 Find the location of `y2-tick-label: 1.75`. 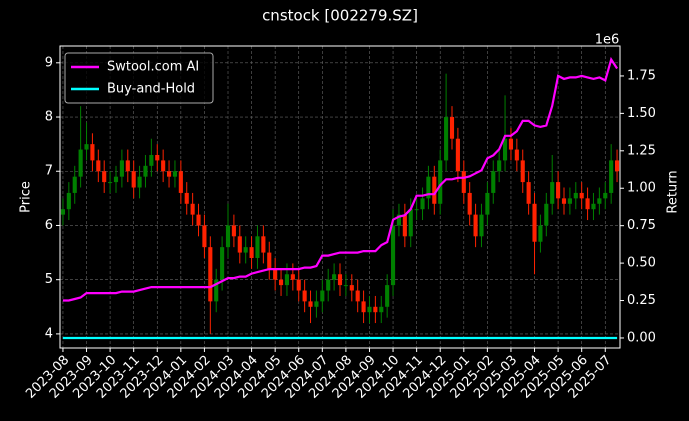

y2-tick-label: 1.75 is located at coordinates (641, 75).